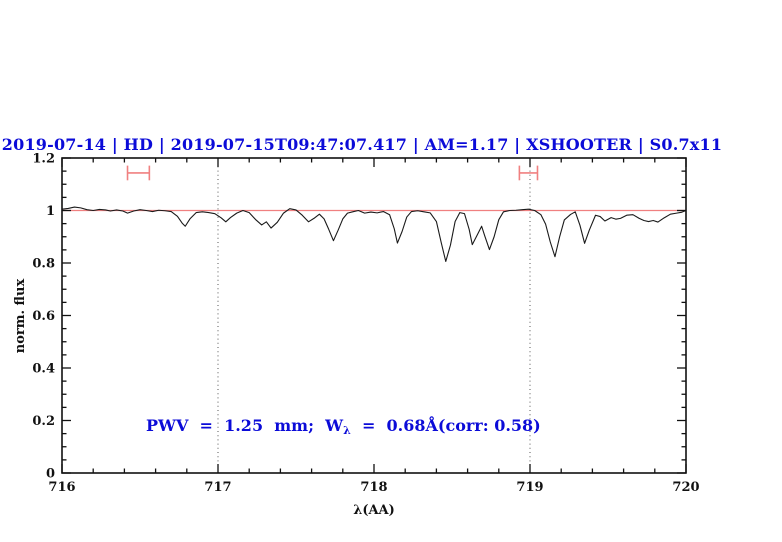  Describe the element at coordinates (43, 159) in the screenshot. I see `y-tick-label: 1.2` at that location.